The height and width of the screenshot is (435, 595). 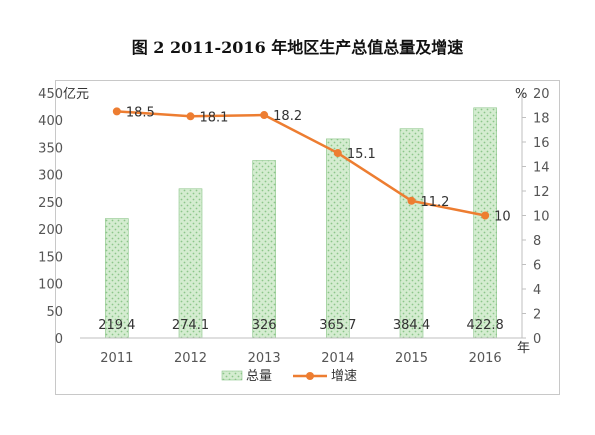 What do you see at coordinates (541, 94) in the screenshot?
I see `right-tick-label: 20` at bounding box center [541, 94].